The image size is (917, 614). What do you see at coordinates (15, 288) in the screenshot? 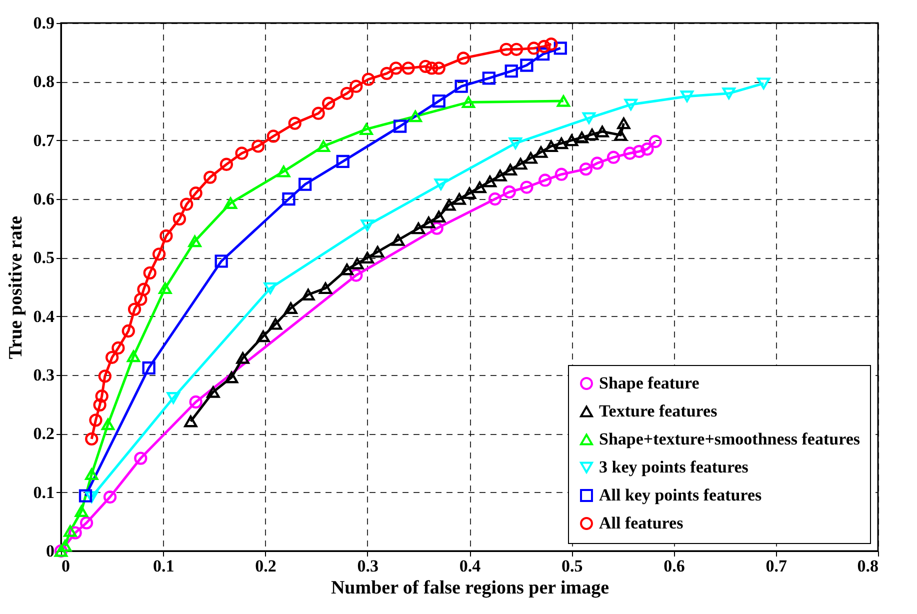
I see `y-axis-title: True positive rate` at bounding box center [15, 288].